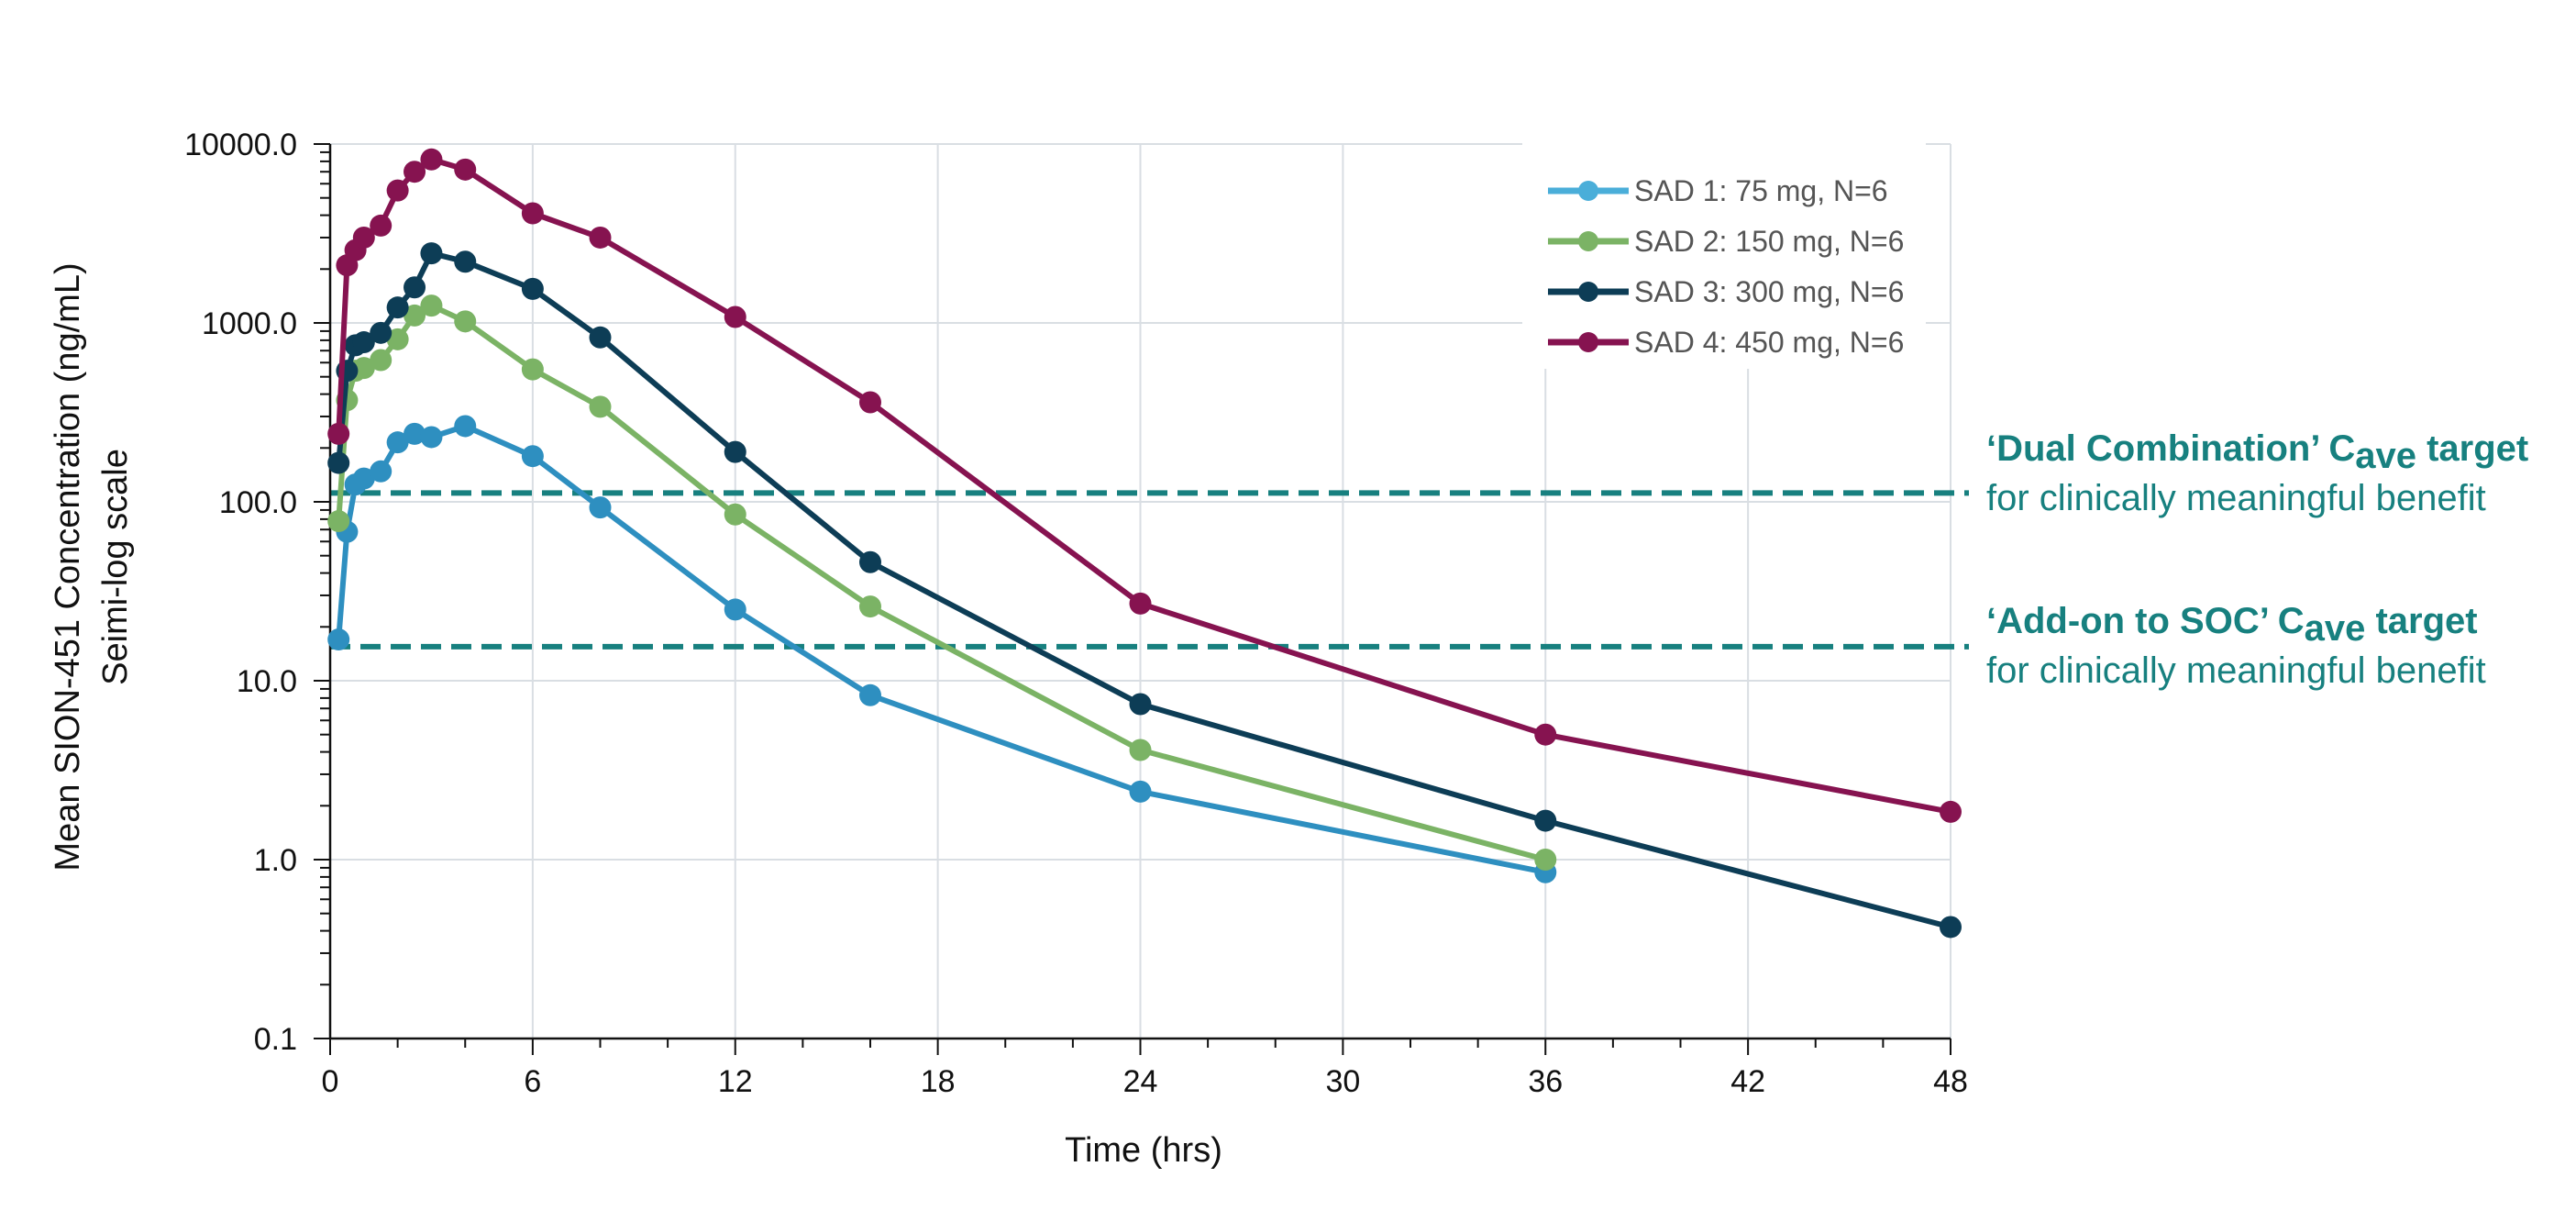  I want to click on reference-sublabel-2: for clinically meaningful benefit, so click(2236, 670).